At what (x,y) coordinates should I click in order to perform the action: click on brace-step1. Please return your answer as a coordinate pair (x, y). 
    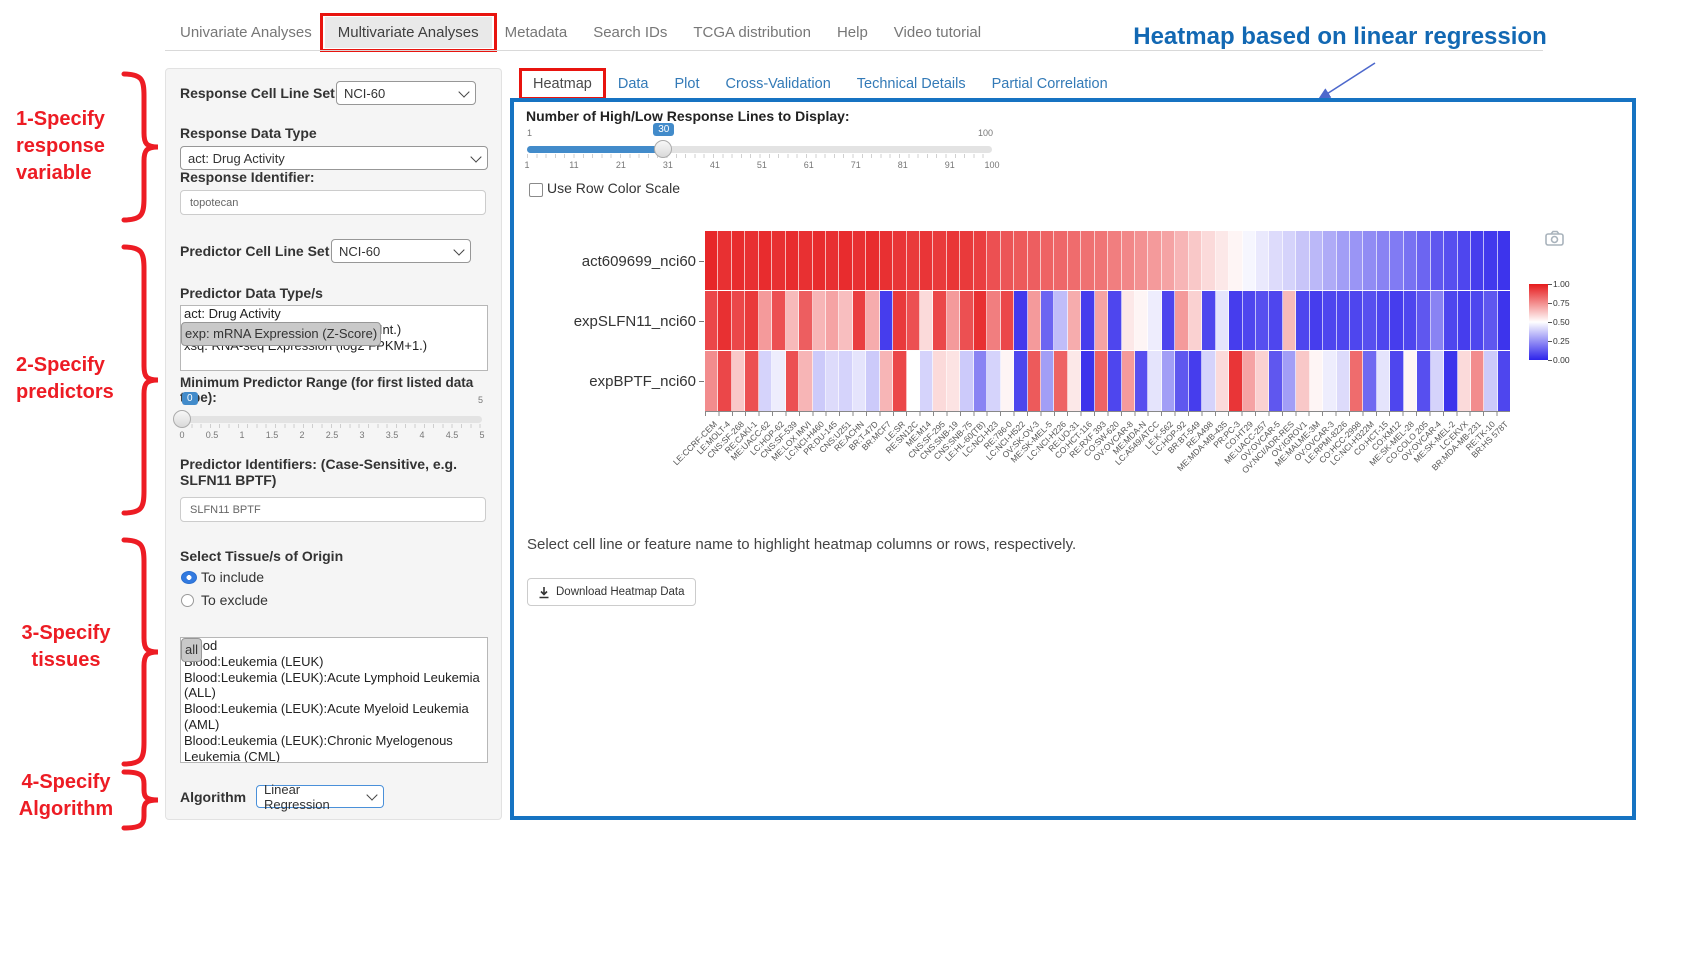
    Looking at the image, I should click on (140, 147).